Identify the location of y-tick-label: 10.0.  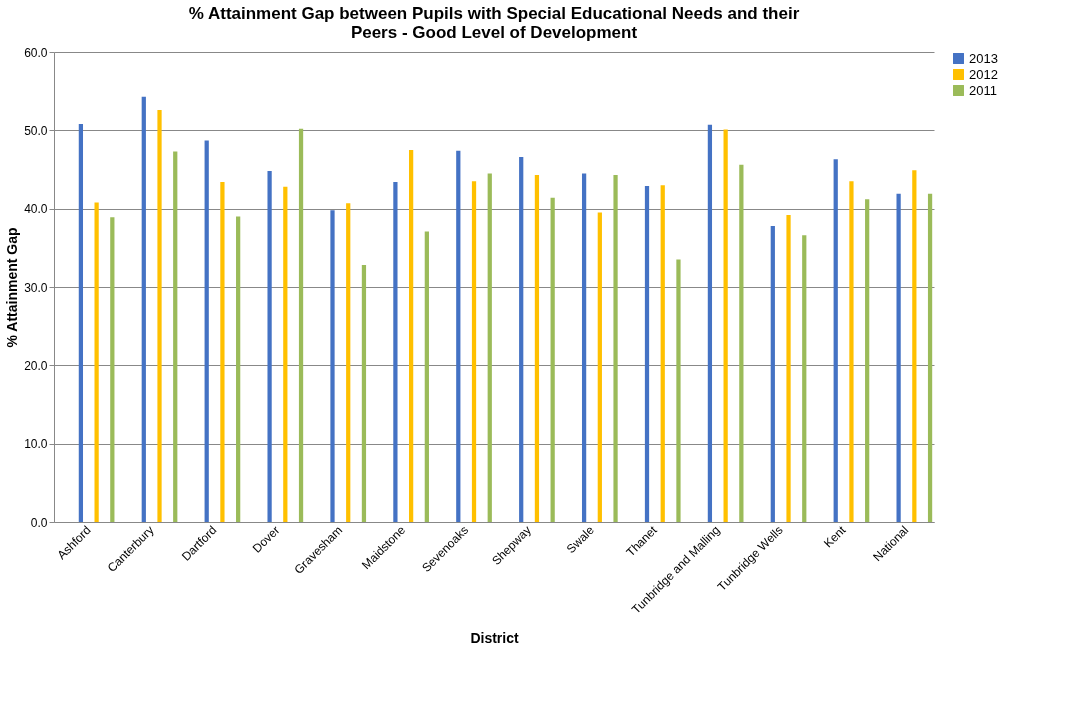
(36, 444).